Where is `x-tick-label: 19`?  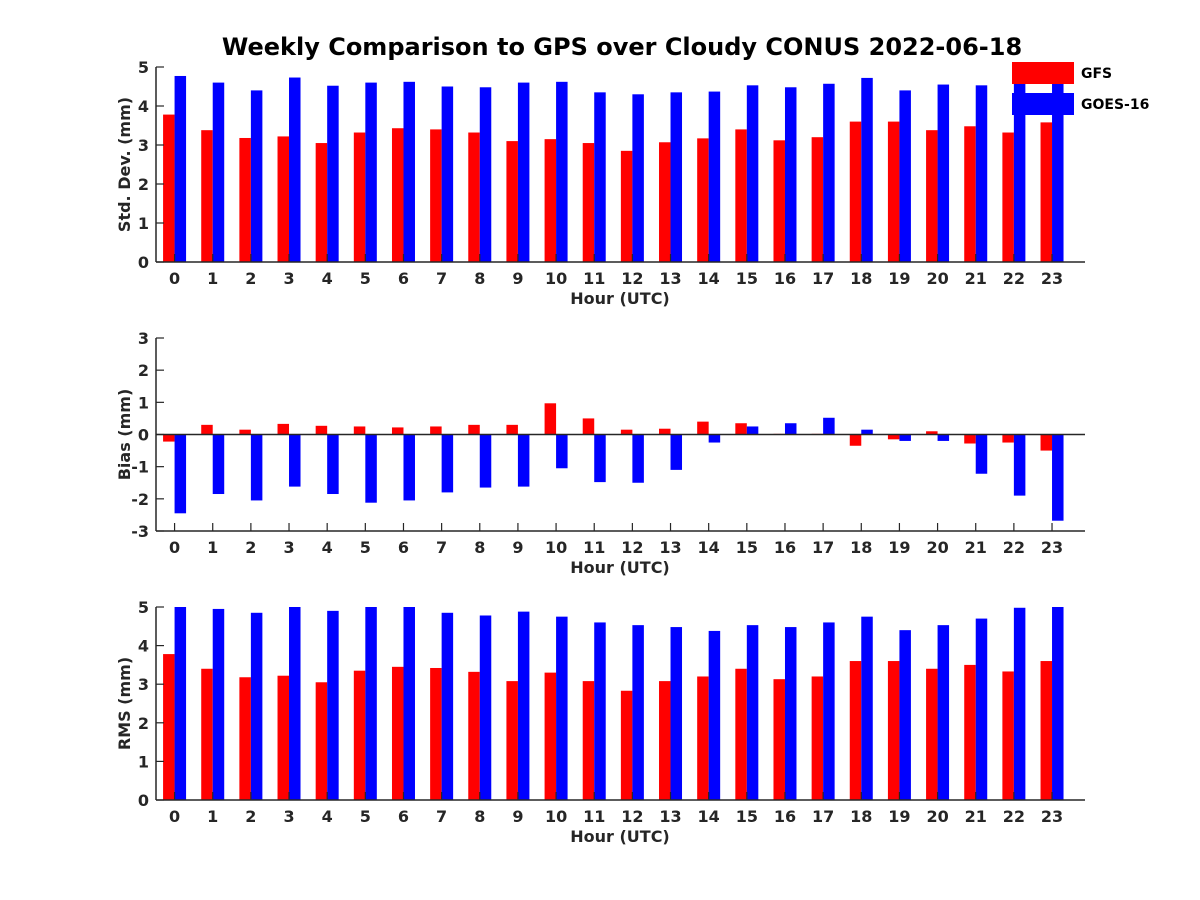 x-tick-label: 19 is located at coordinates (899, 816).